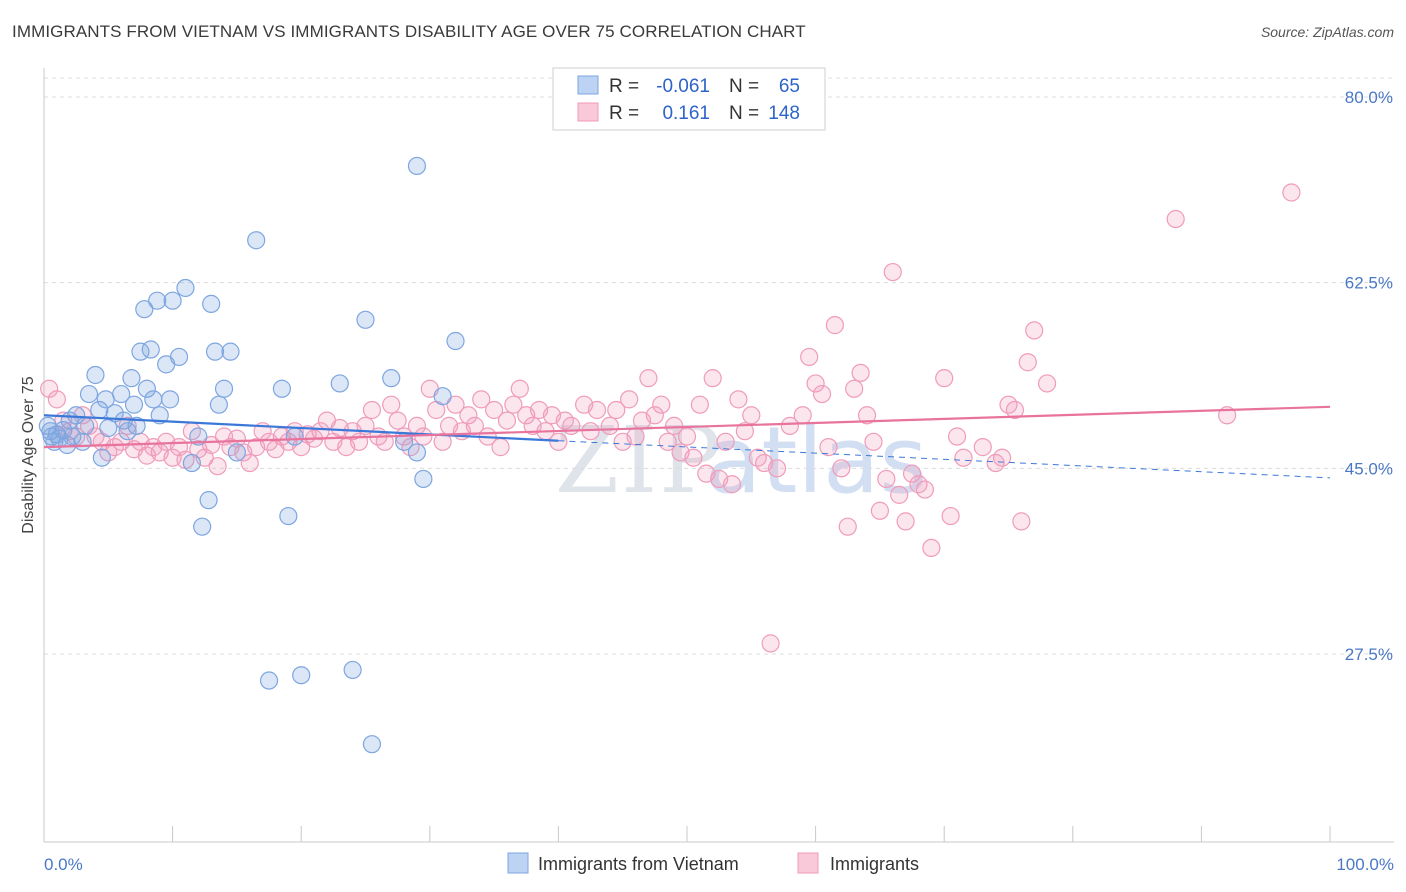  I want to click on trend-line-immigrants, so click(687, 427).